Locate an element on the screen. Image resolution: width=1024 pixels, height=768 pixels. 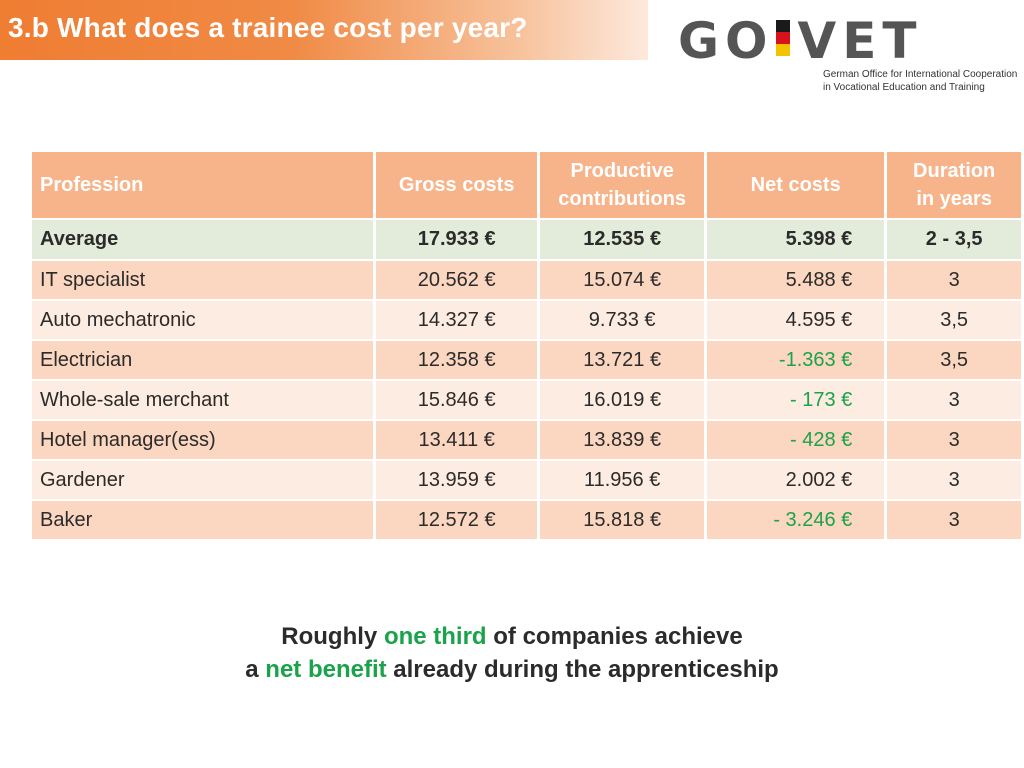
cell-productive: 16.019 € is located at coordinates (622, 400).